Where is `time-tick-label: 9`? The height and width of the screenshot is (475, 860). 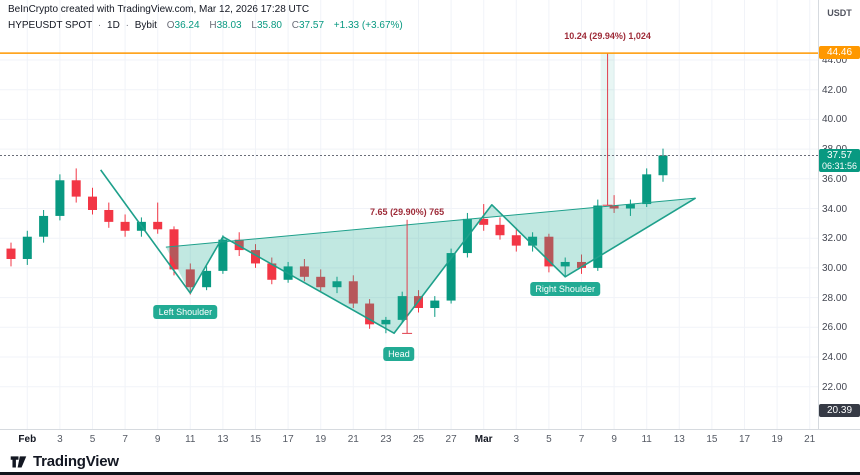
time-tick-label: 9 is located at coordinates (157, 439).